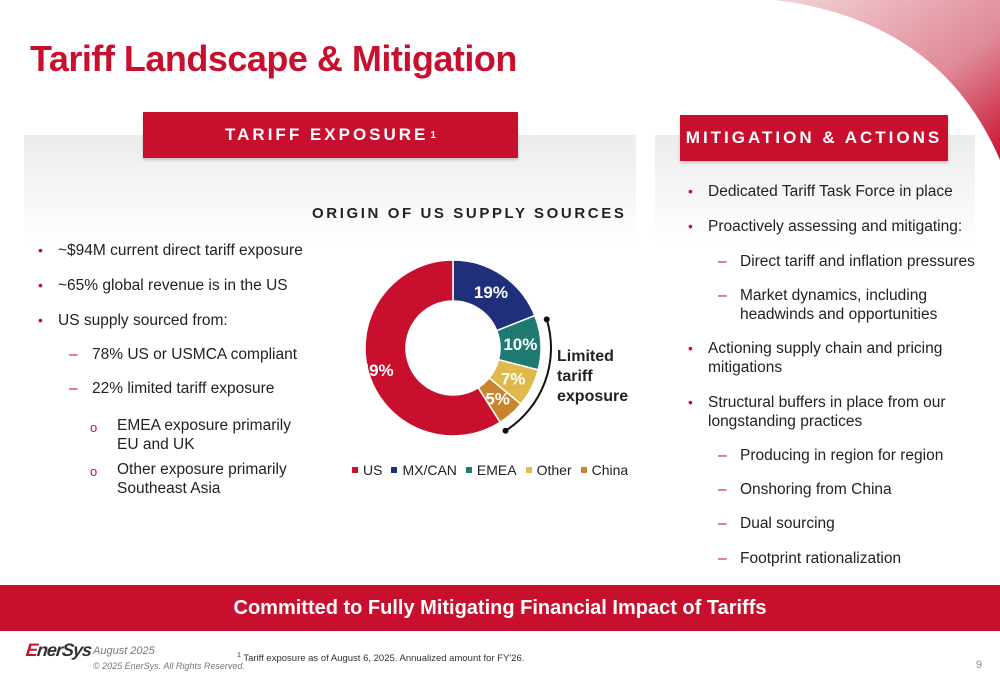 The height and width of the screenshot is (685, 1000). Describe the element at coordinates (169, 488) in the screenshot. I see `sub-sub-list-item: Southeast Asia` at that location.